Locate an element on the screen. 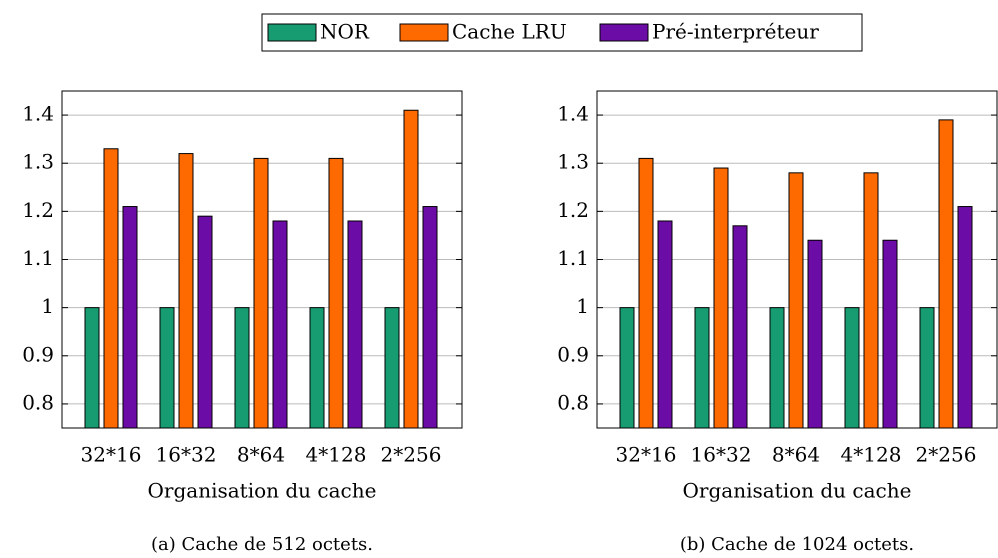 The image size is (998, 558). caption: (b) Cache de 1024 octets. is located at coordinates (797, 544).